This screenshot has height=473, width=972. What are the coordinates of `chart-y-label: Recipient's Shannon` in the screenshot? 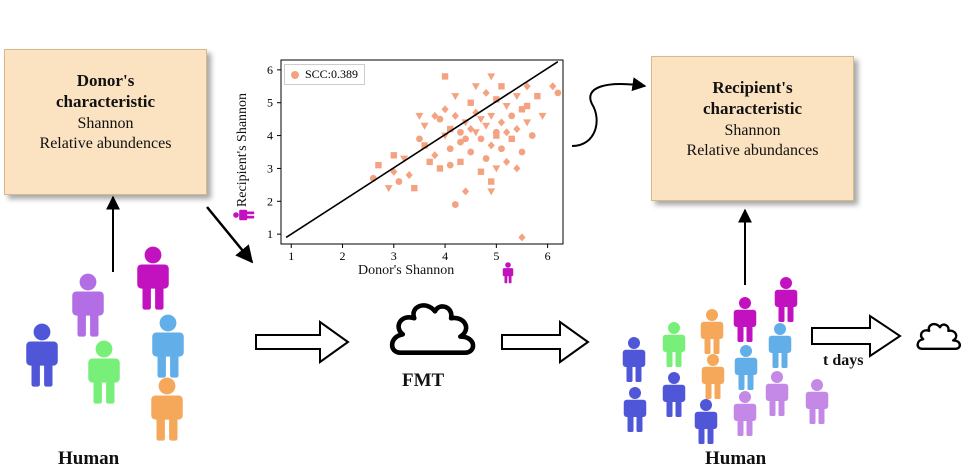 It's located at (242, 150).